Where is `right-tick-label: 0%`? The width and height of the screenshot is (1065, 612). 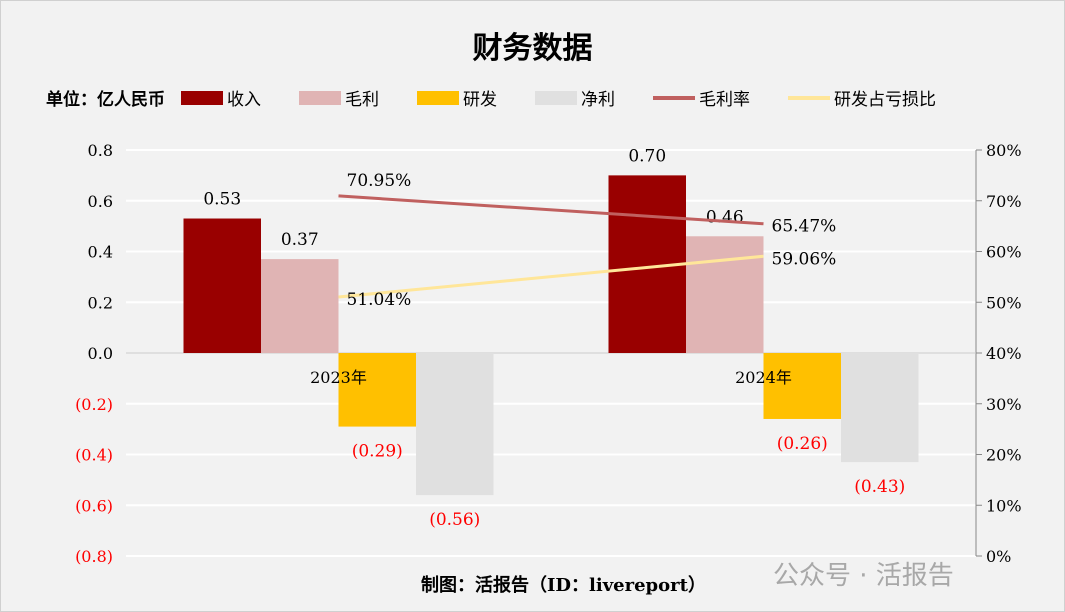
right-tick-label: 0% is located at coordinates (998, 556).